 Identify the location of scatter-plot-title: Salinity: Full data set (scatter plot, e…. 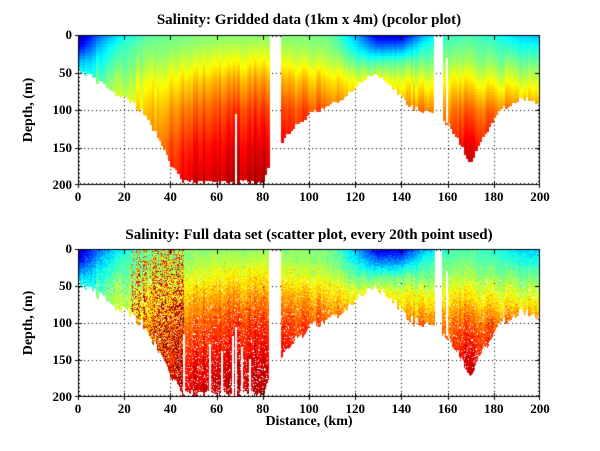
(309, 235).